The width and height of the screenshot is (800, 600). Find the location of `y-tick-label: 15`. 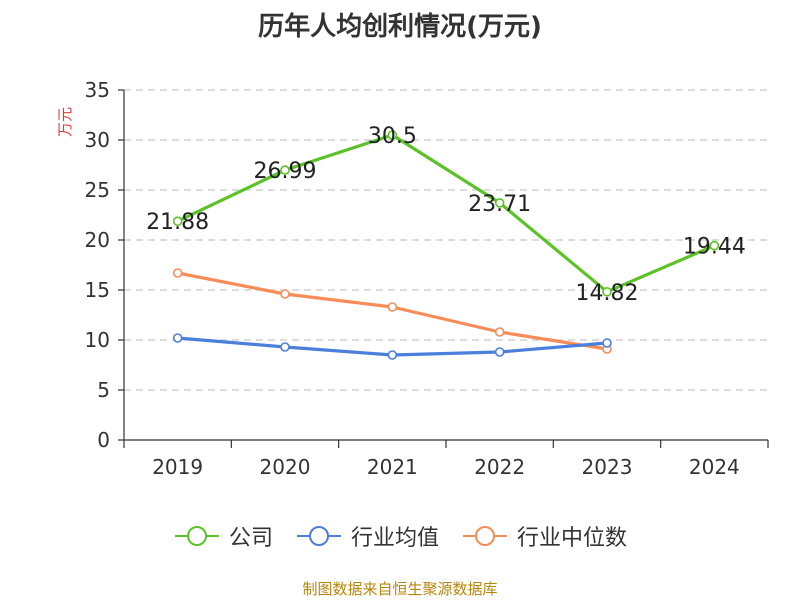

y-tick-label: 15 is located at coordinates (97, 290).